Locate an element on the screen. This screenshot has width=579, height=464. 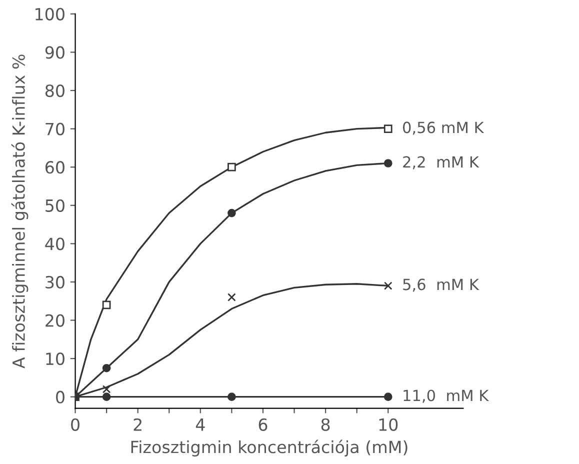
y-tick-label: 70 is located at coordinates (55, 129).